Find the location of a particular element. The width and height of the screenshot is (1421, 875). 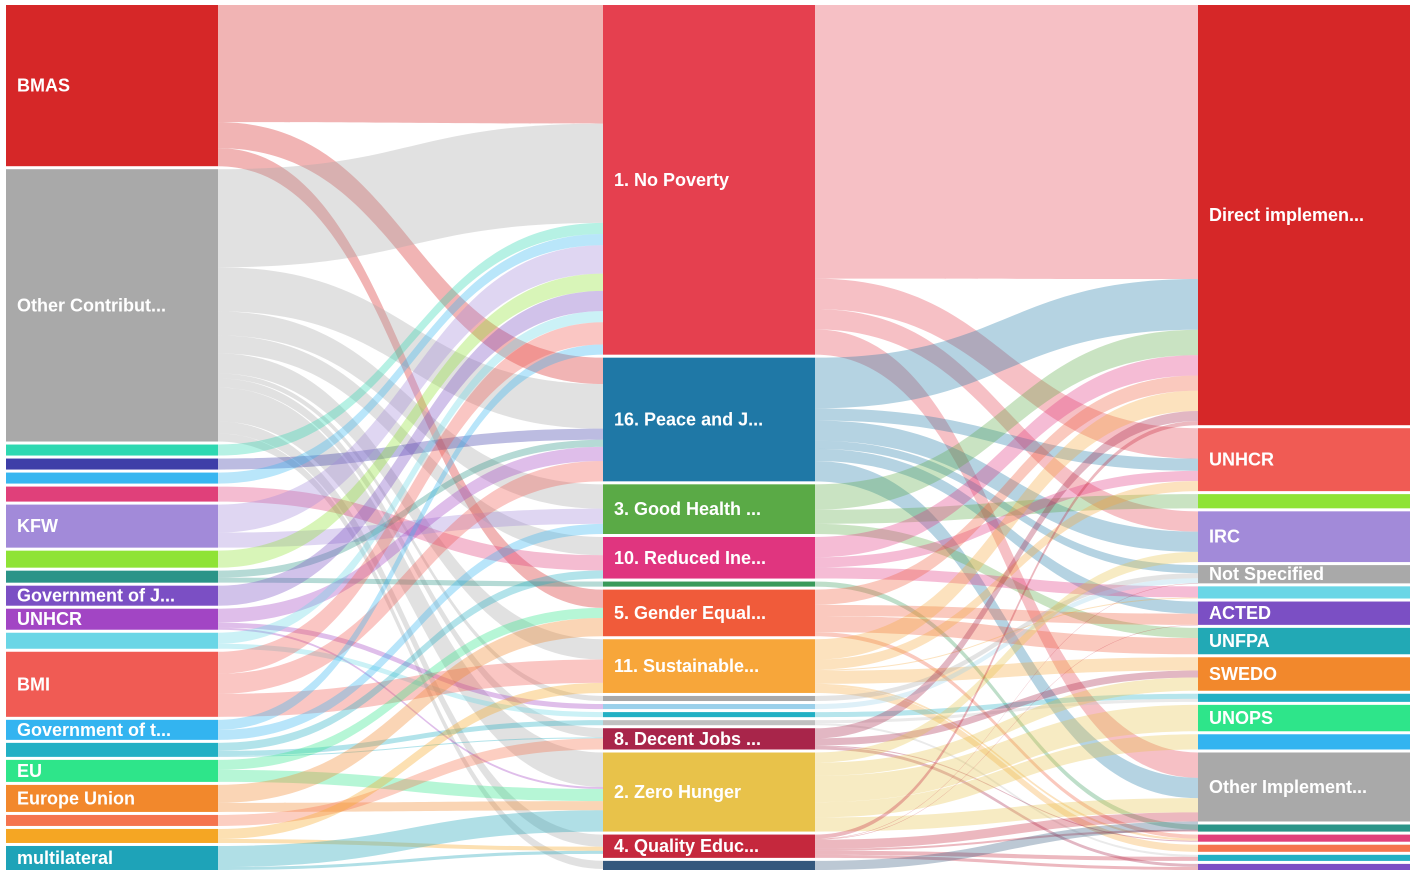

link-sdg8-to-r_t2 is located at coordinates (1006, 793).